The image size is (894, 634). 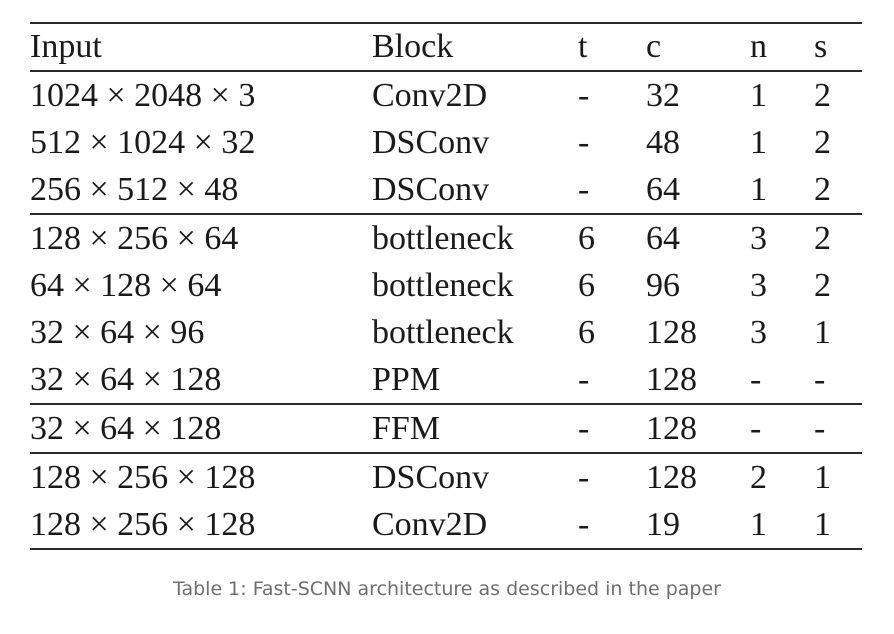 I want to click on table-row: 128 × 256 × 64 bottleneck 6 64 3 2, so click(x=446, y=238).